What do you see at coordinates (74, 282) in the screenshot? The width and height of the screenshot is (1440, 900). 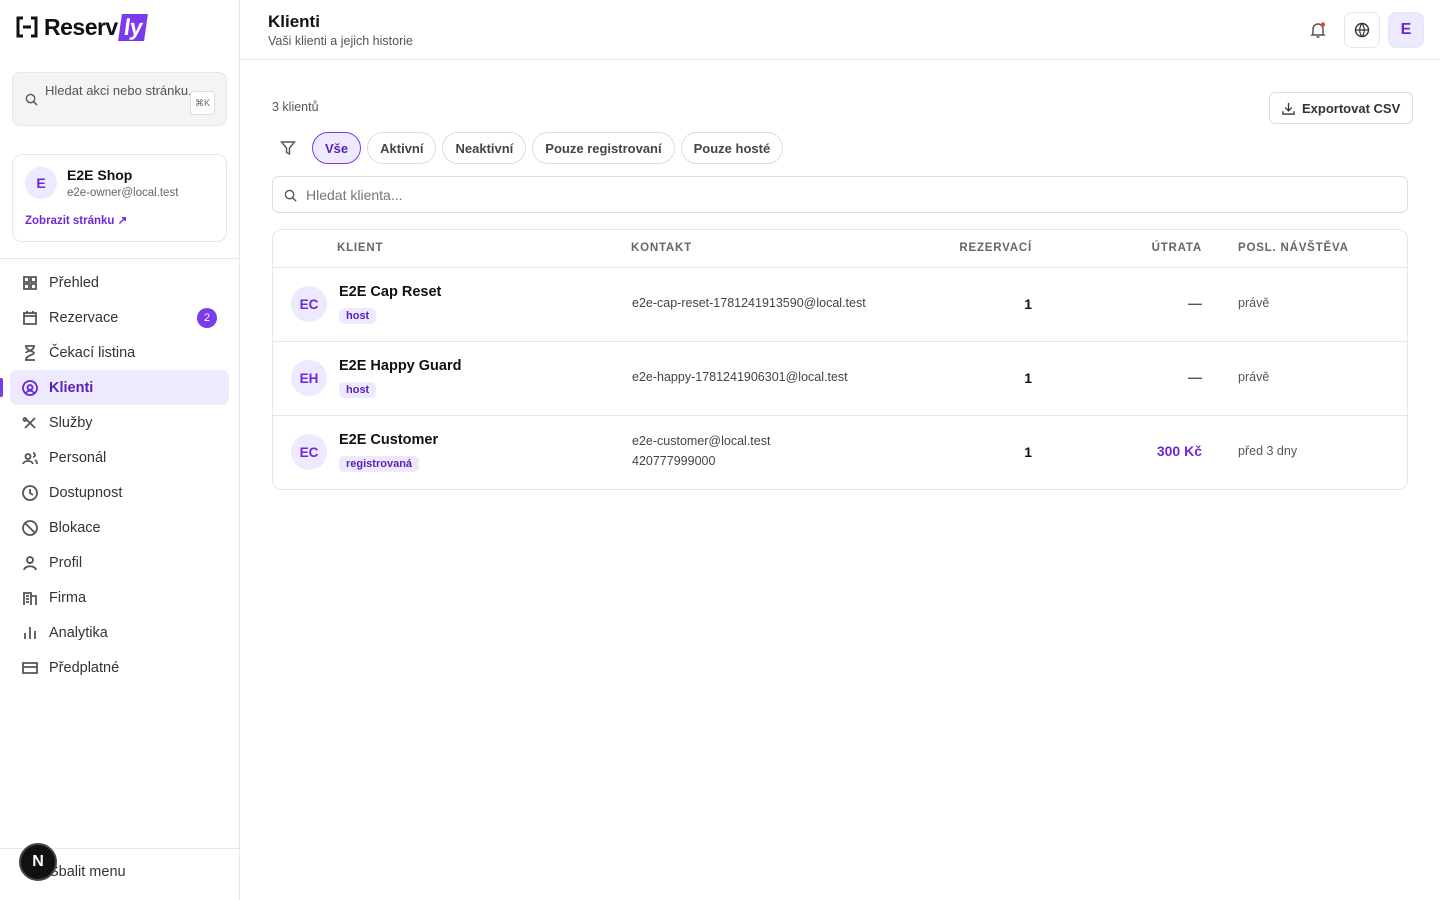 I see `nav-label: Přehled` at bounding box center [74, 282].